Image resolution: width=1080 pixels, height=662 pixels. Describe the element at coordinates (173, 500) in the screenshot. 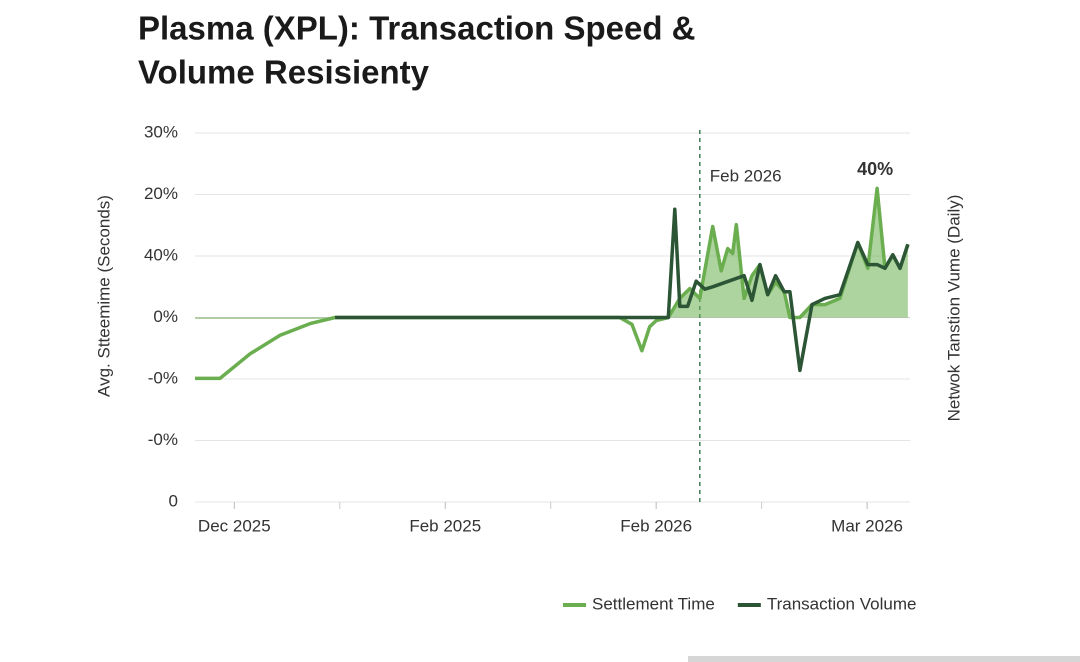

I see `y-tick-label: 0` at that location.